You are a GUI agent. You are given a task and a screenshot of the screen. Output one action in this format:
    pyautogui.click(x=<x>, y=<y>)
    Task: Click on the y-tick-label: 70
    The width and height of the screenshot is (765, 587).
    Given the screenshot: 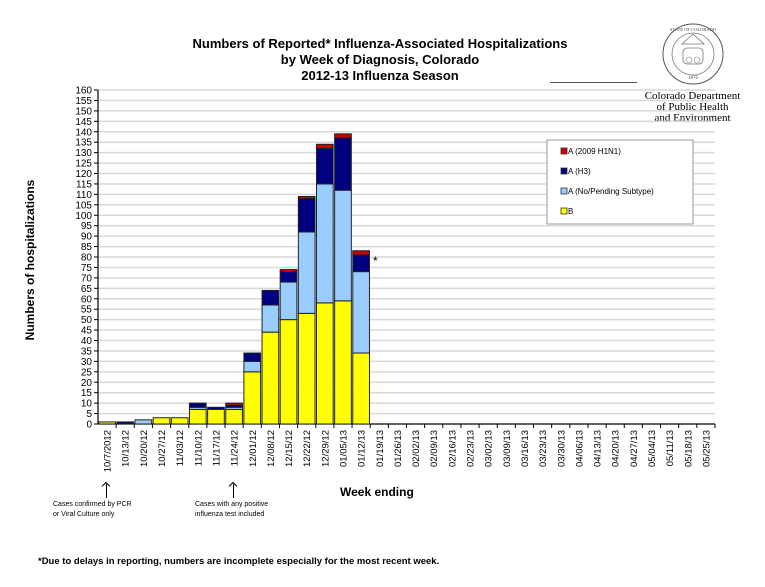 What is the action you would take?
    pyautogui.click(x=87, y=278)
    